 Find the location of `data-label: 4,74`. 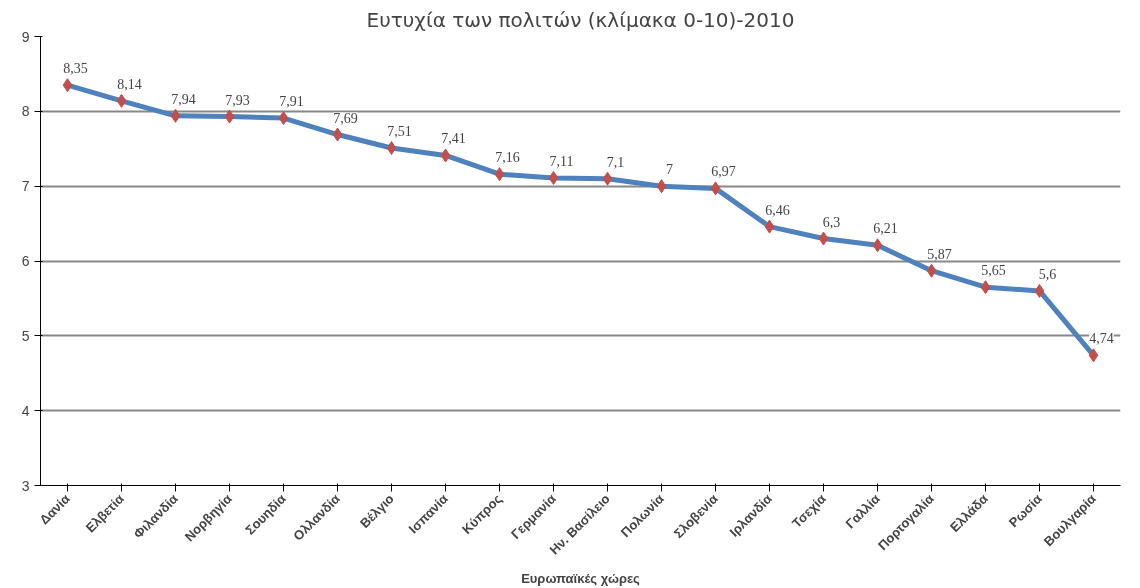

data-label: 4,74 is located at coordinates (1101, 339).